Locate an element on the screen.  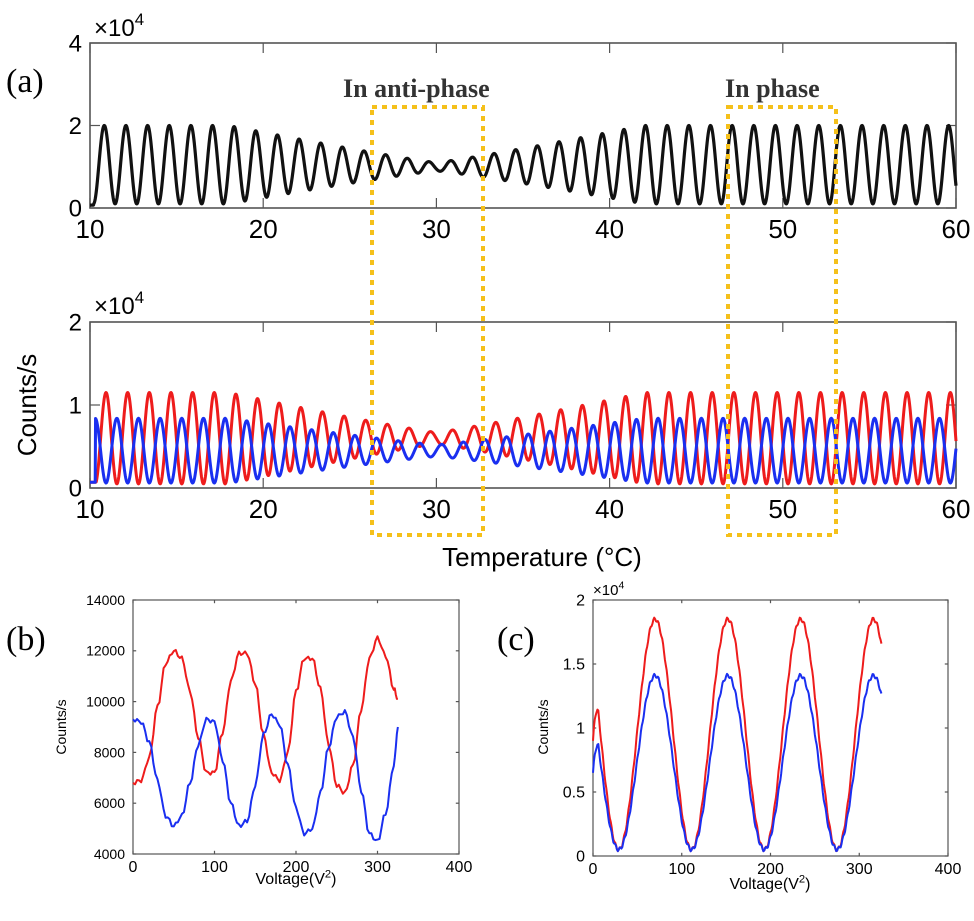
c-multiplier-base: ×10 is located at coordinates (605, 590).